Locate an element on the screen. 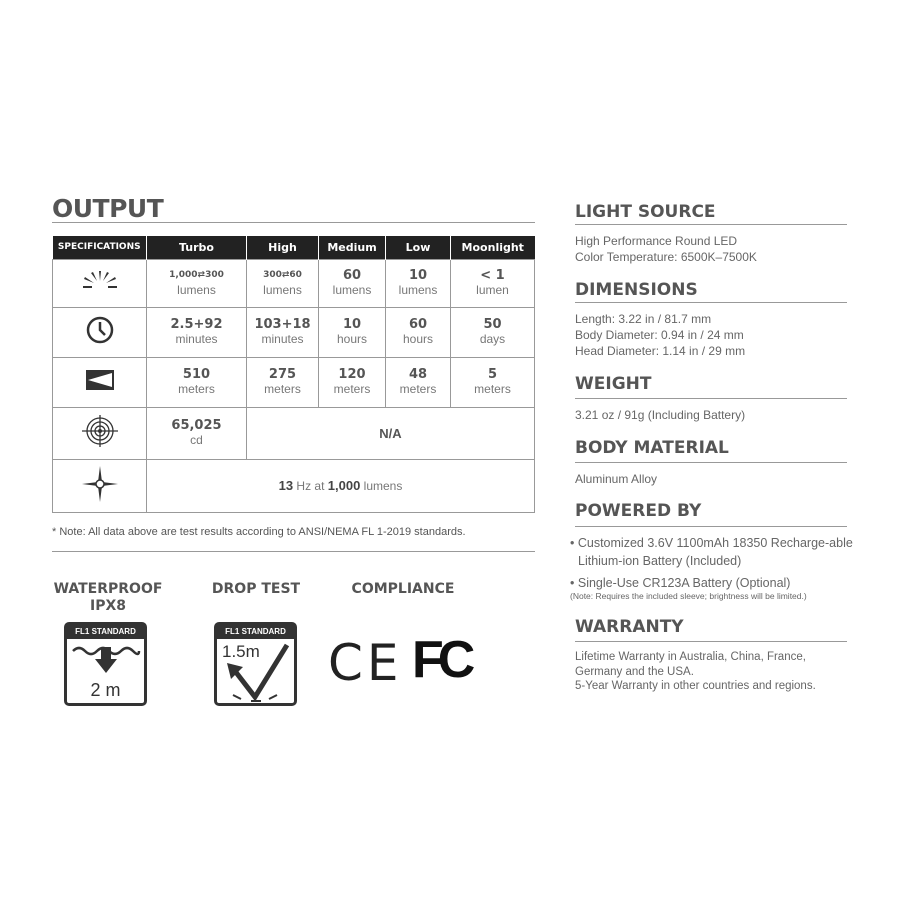  spec-cell: 275 meters is located at coordinates (282, 382).